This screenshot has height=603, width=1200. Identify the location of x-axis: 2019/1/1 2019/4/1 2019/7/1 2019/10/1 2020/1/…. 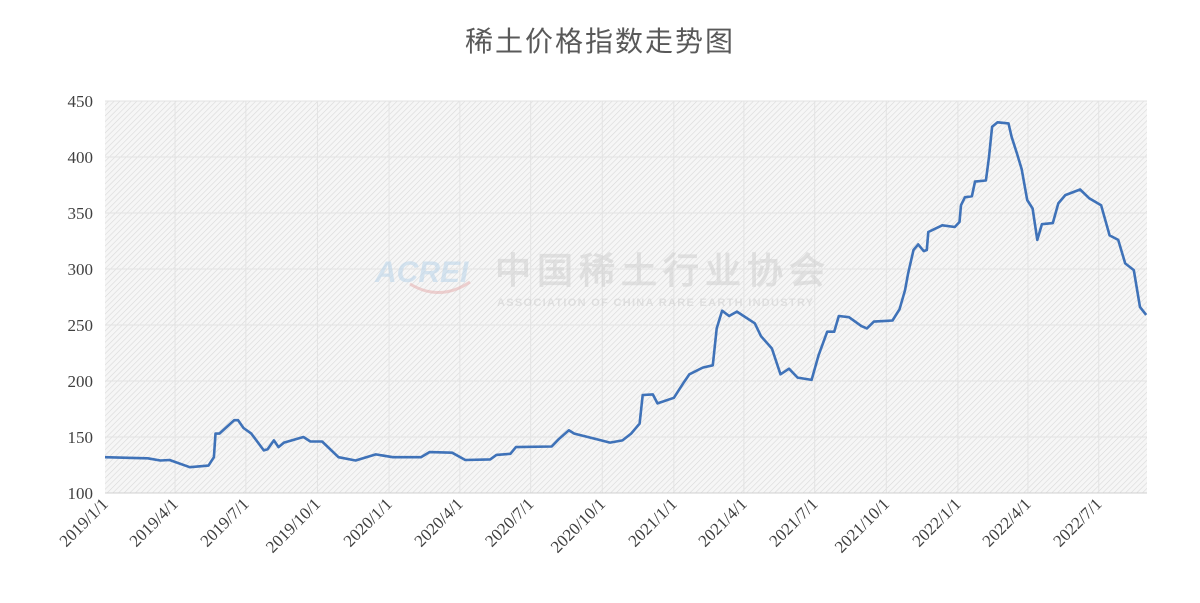
(581, 525).